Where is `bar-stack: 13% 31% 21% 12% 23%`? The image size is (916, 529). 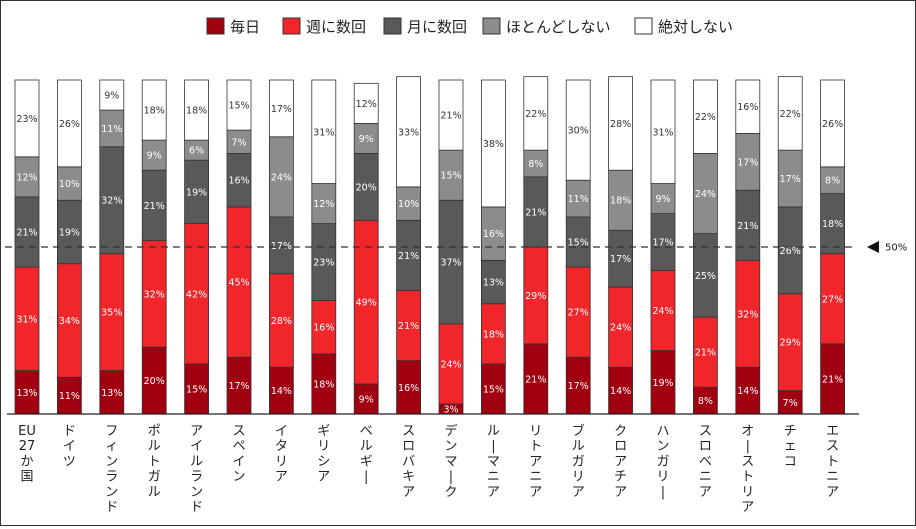 bar-stack: 13% 31% 21% 12% 23% is located at coordinates (27, 247).